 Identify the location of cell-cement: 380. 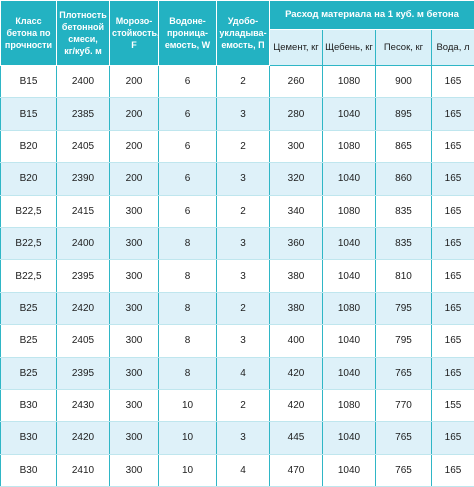
(296, 308).